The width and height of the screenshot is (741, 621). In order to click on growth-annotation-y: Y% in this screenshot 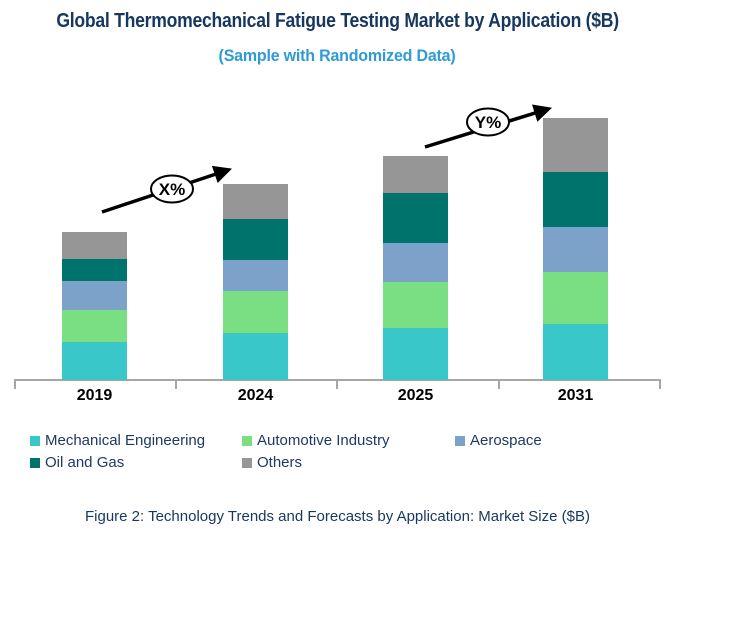, I will do `click(488, 126)`.